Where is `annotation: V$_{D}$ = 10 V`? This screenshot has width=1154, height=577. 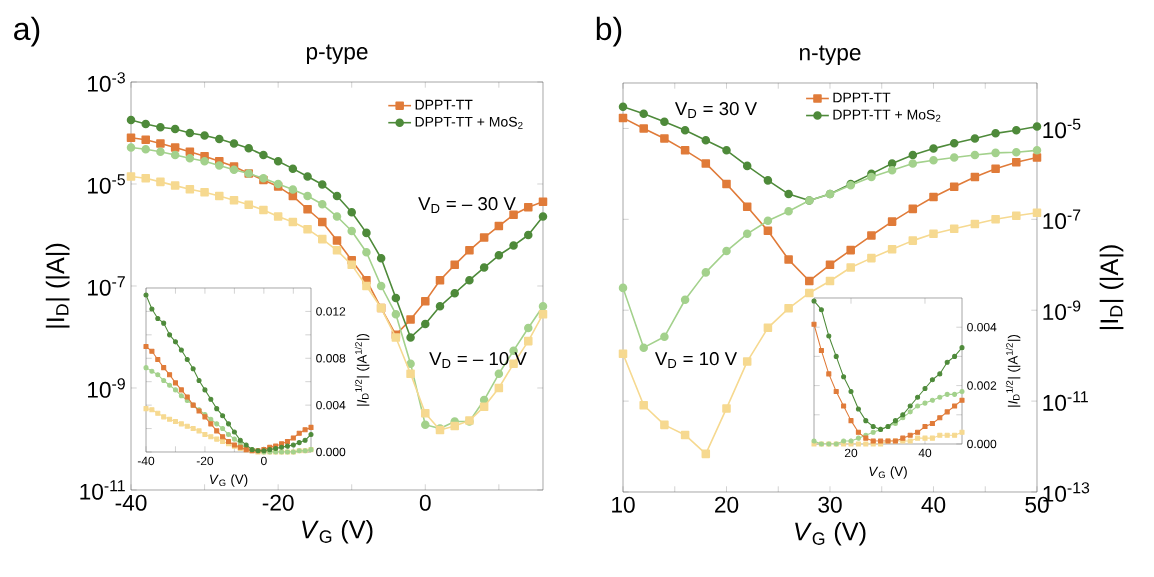
annotation: V$_{D}$ = 10 V is located at coordinates (696, 360).